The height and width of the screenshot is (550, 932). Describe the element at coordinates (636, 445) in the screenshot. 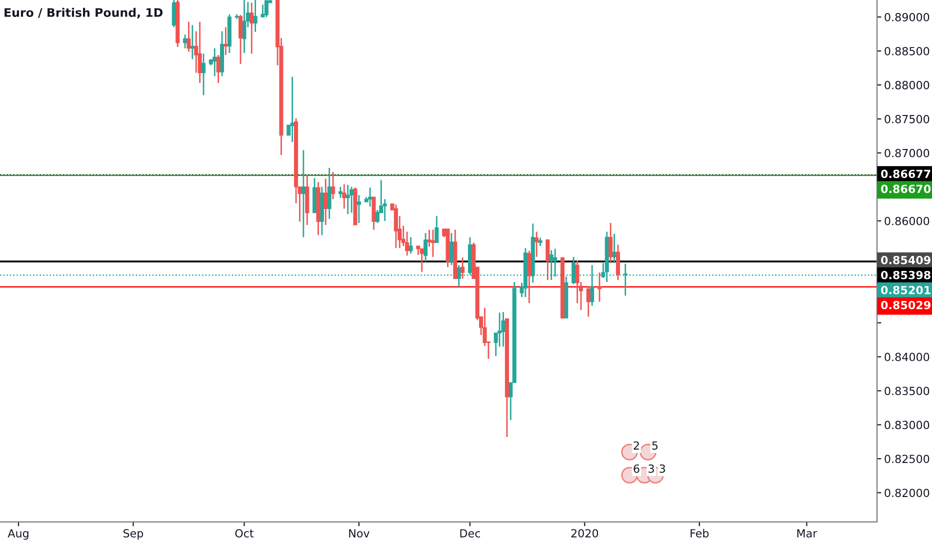

I see `annotation: 2` at that location.